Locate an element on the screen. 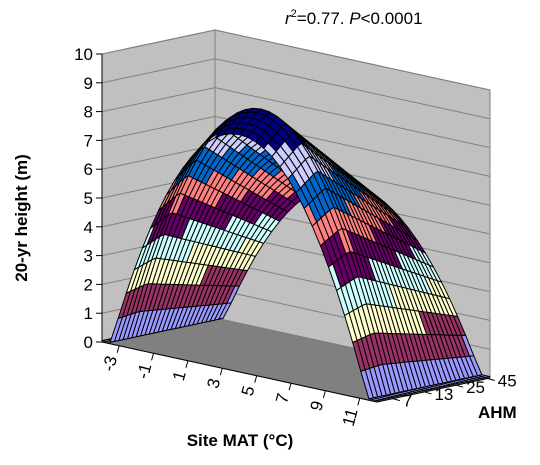 The image size is (540, 465). x-tick-label: 7 is located at coordinates (282, 398).